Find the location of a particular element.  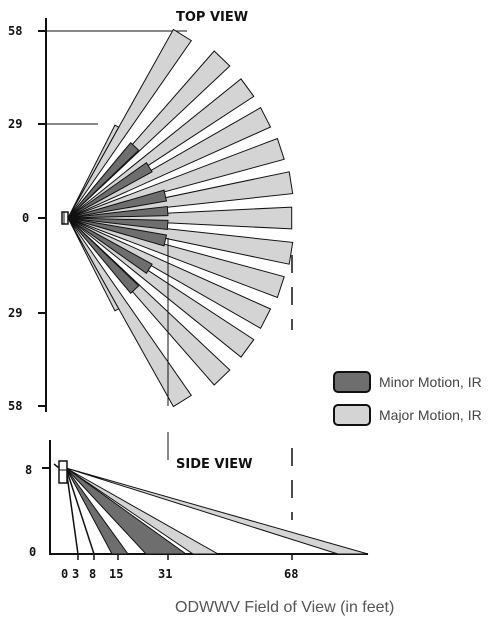

label-x-68: 68 is located at coordinates (291, 574).